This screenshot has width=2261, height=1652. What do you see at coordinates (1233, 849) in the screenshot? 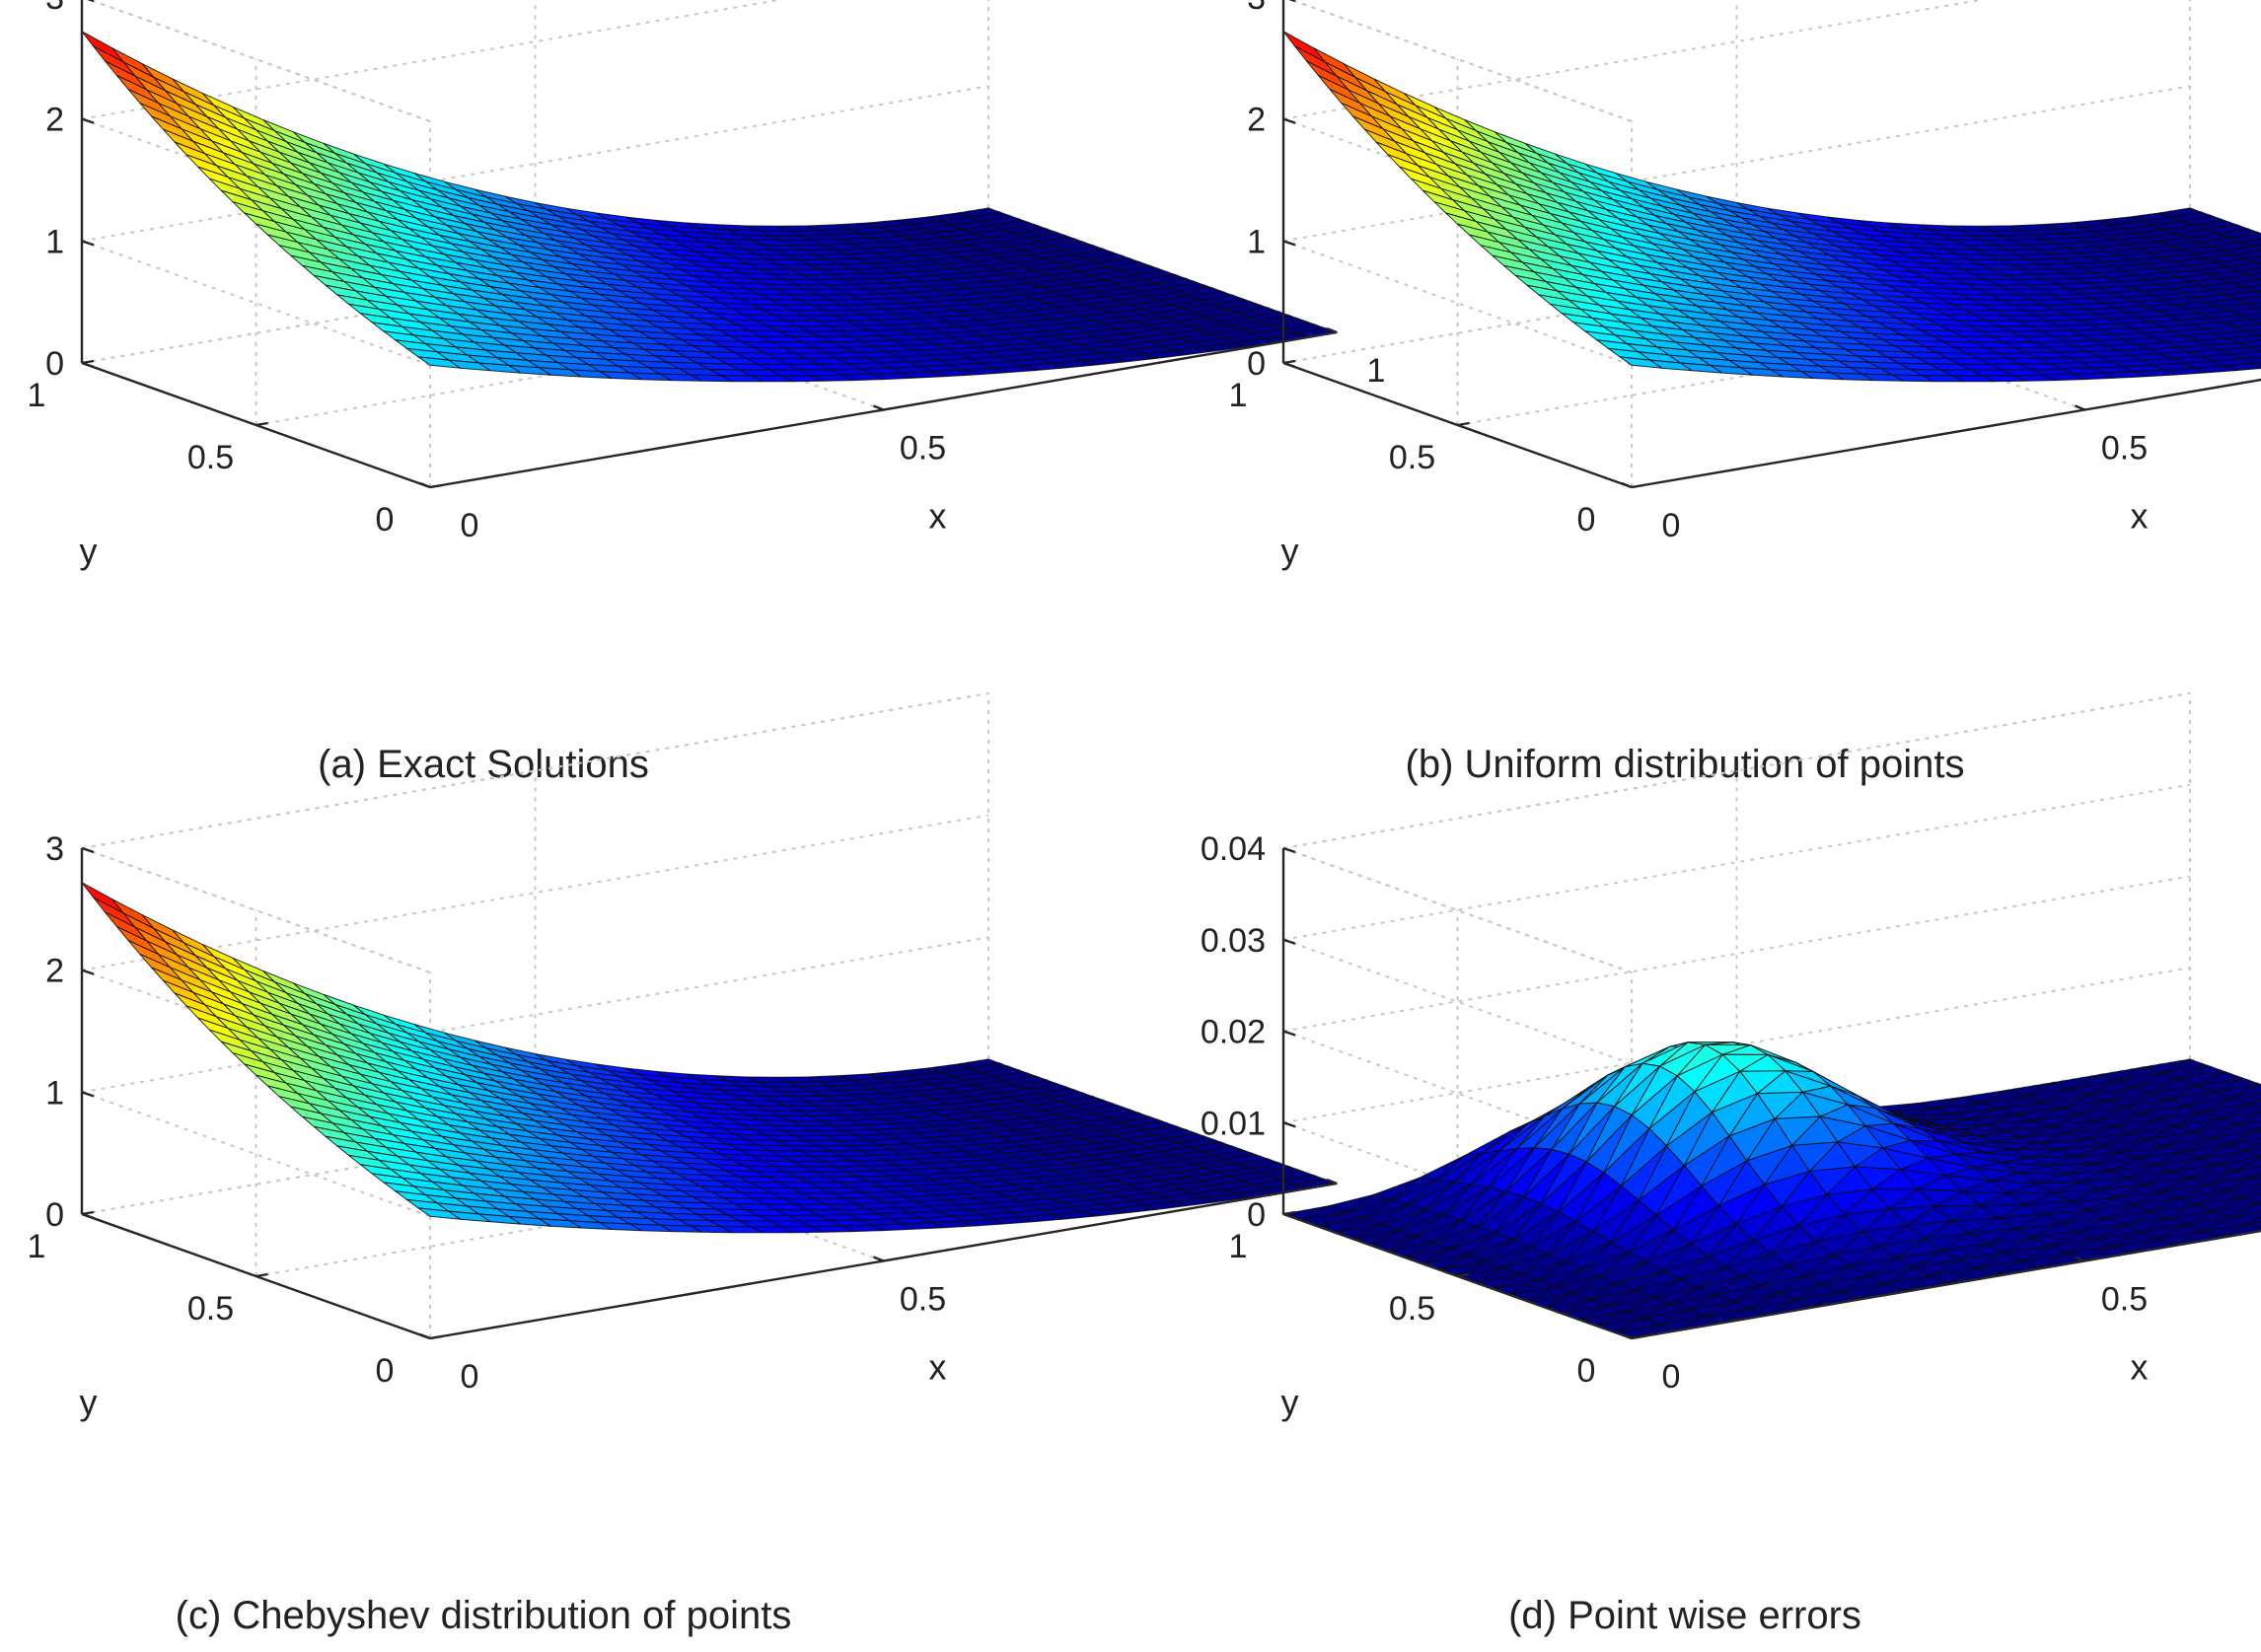
I see `z-tick-label: 0.04` at bounding box center [1233, 849].